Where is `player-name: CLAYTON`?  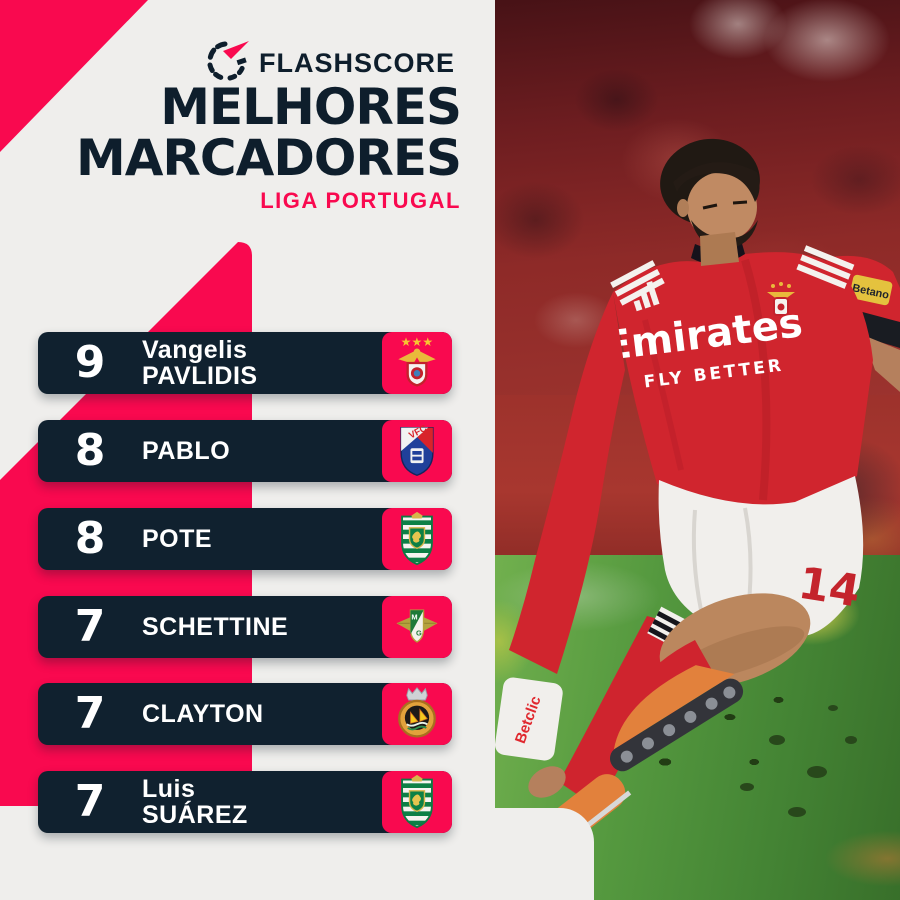
player-name: CLAYTON is located at coordinates (297, 714).